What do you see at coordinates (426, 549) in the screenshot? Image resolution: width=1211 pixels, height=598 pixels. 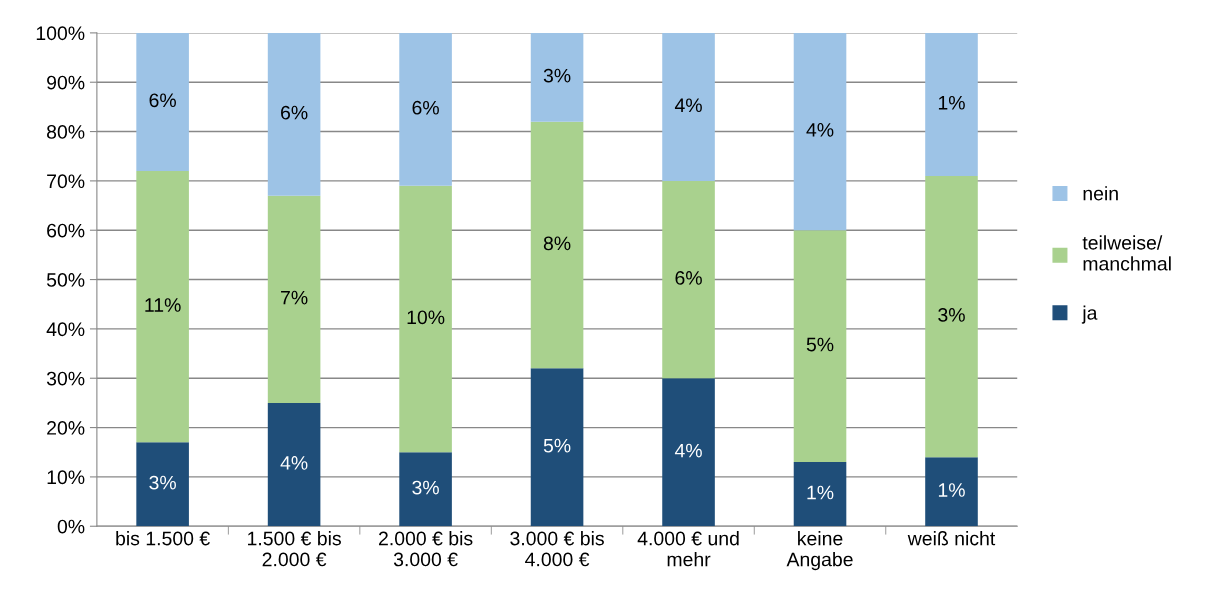 I see `x-tick-label: 2.000 € bis 3.000 €` at bounding box center [426, 549].